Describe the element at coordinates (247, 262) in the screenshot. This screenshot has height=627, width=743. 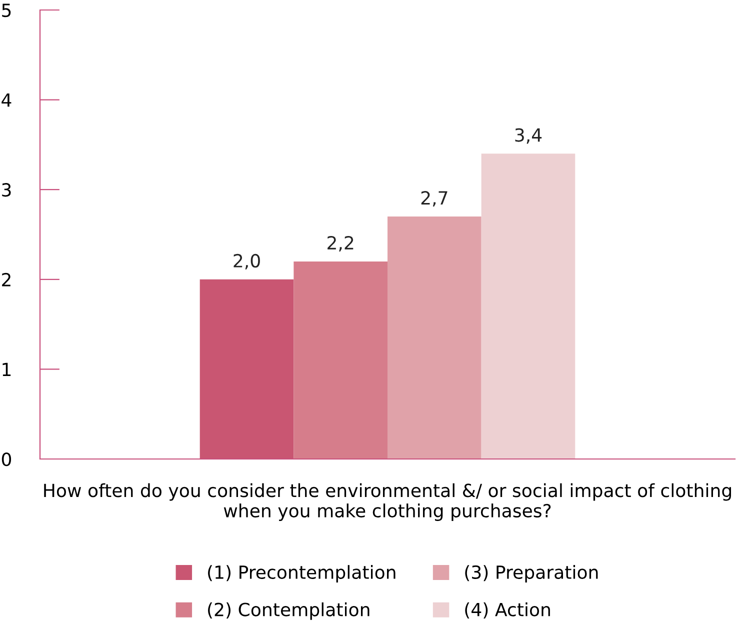
I see `data-label: 2,0` at that location.